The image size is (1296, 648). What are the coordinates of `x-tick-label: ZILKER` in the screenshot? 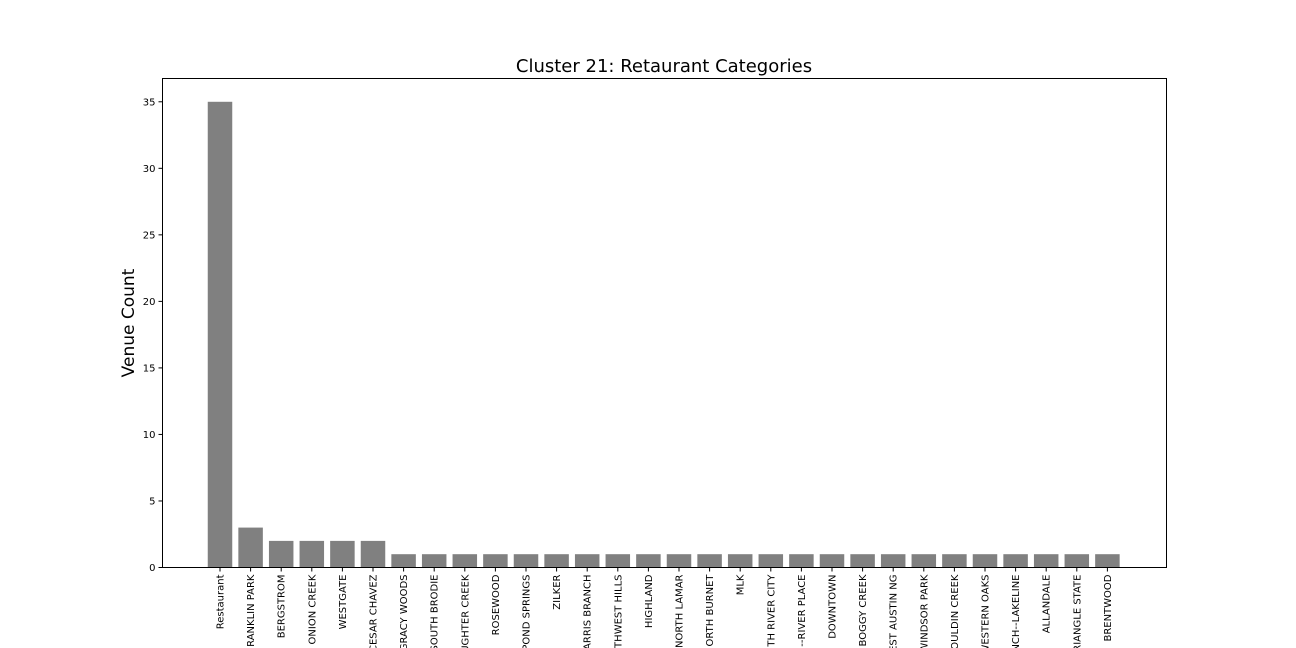 It's located at (557, 591).